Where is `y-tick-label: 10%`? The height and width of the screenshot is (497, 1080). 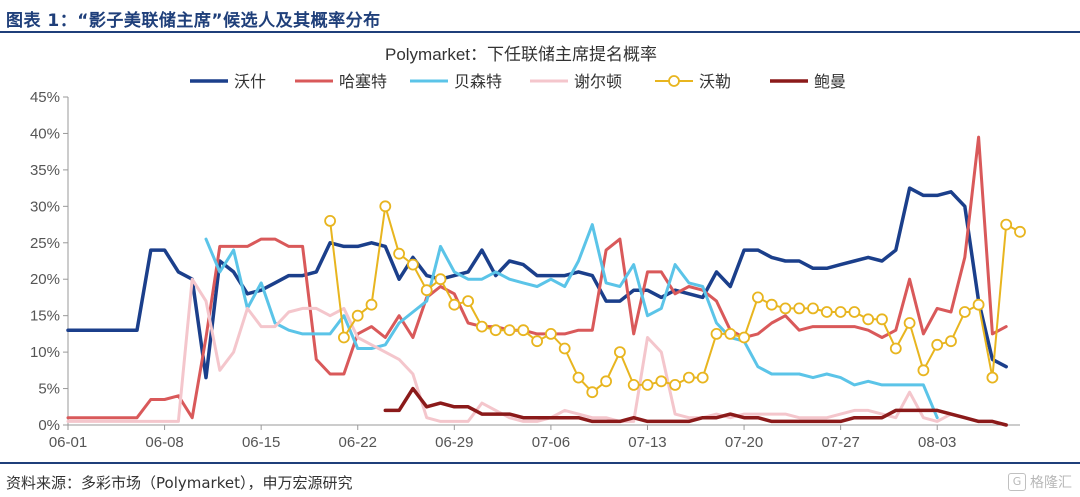 y-tick-label: 10% is located at coordinates (45, 352).